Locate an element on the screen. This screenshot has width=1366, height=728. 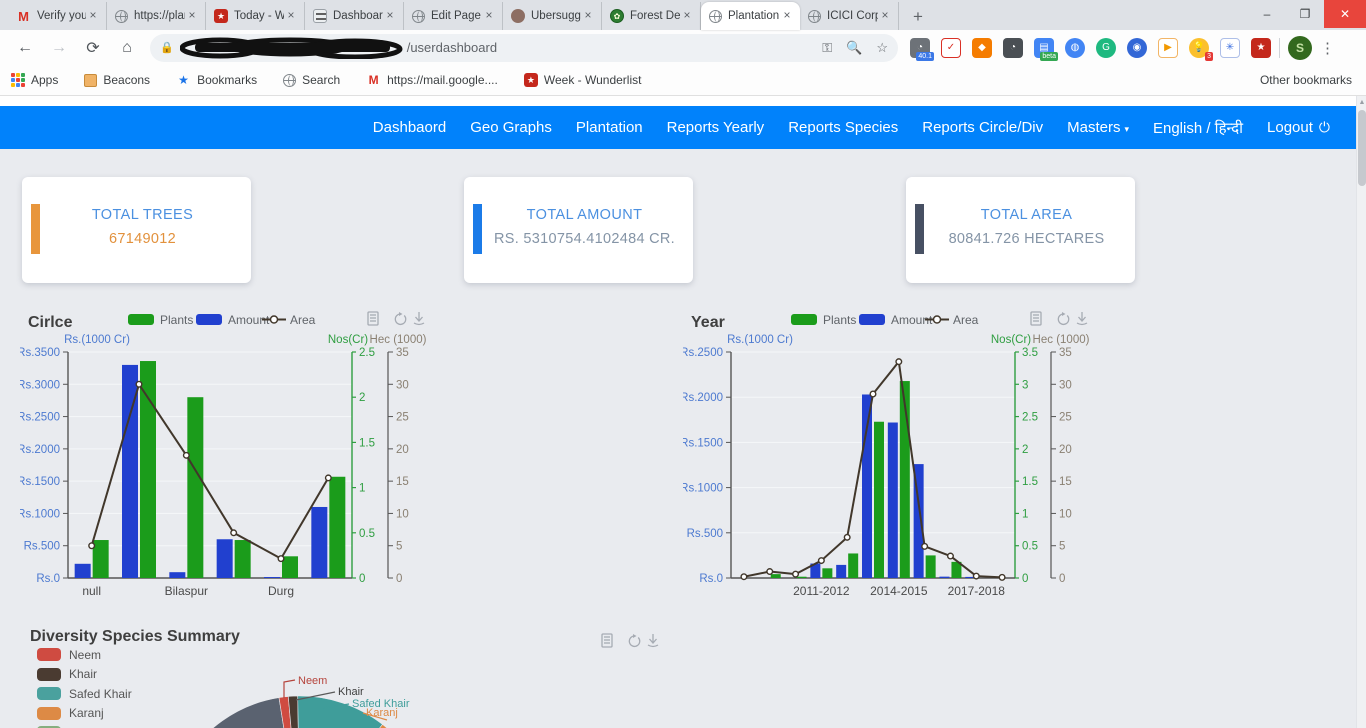
browser-tab-4: Dashboard× is located at coordinates (354, 16).